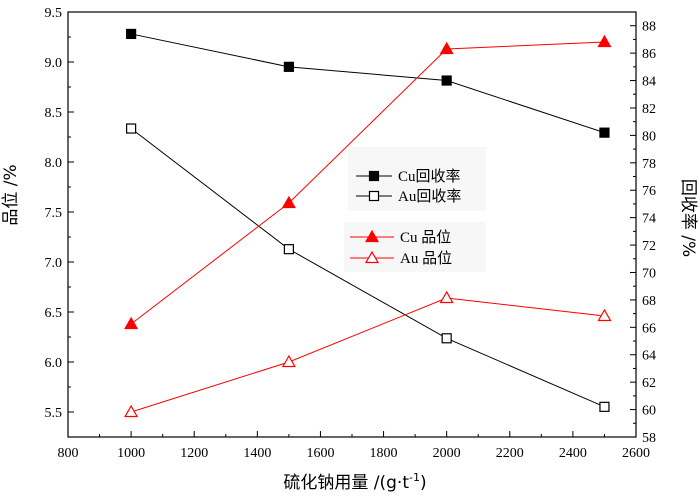 This screenshot has height=499, width=700. What do you see at coordinates (426, 258) in the screenshot?
I see `legend-label-3: Au 品位` at bounding box center [426, 258].